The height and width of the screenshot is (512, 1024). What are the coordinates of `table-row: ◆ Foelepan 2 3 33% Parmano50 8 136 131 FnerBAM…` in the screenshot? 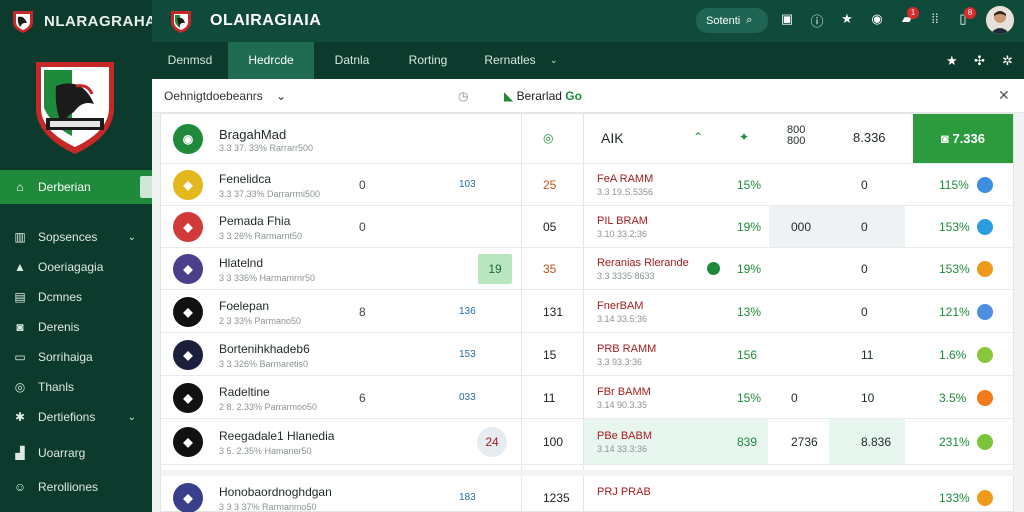 It's located at (588, 311).